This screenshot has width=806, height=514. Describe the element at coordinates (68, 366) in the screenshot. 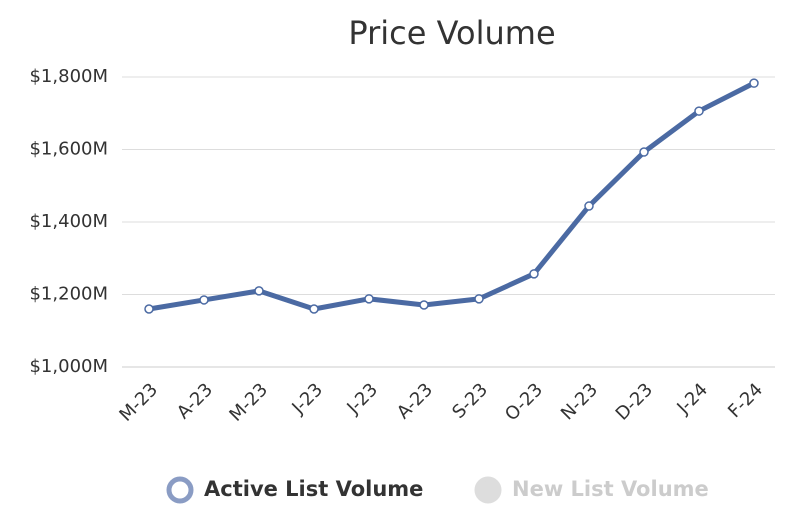

I see `y-tick-label: $1,000M` at that location.